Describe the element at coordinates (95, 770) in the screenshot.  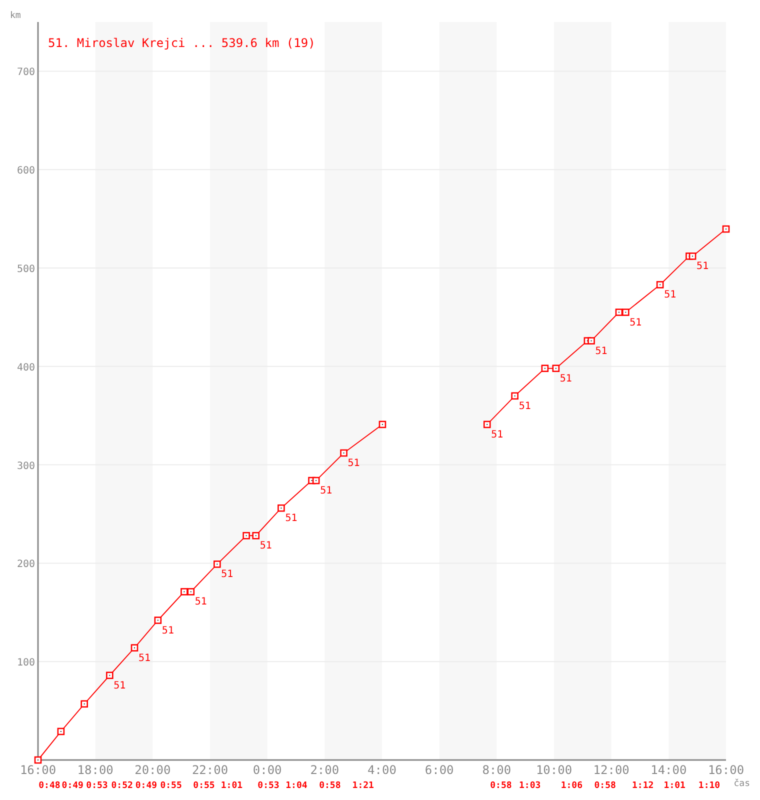
I see `x-tick-label: 18:00` at that location.